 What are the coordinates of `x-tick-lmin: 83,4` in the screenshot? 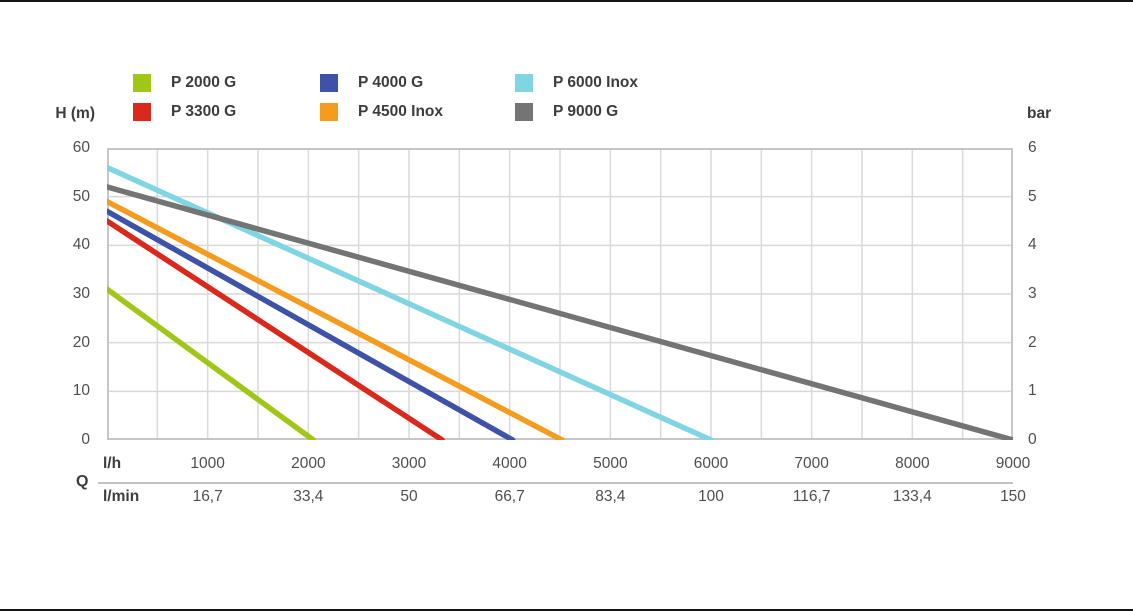 It's located at (610, 496).